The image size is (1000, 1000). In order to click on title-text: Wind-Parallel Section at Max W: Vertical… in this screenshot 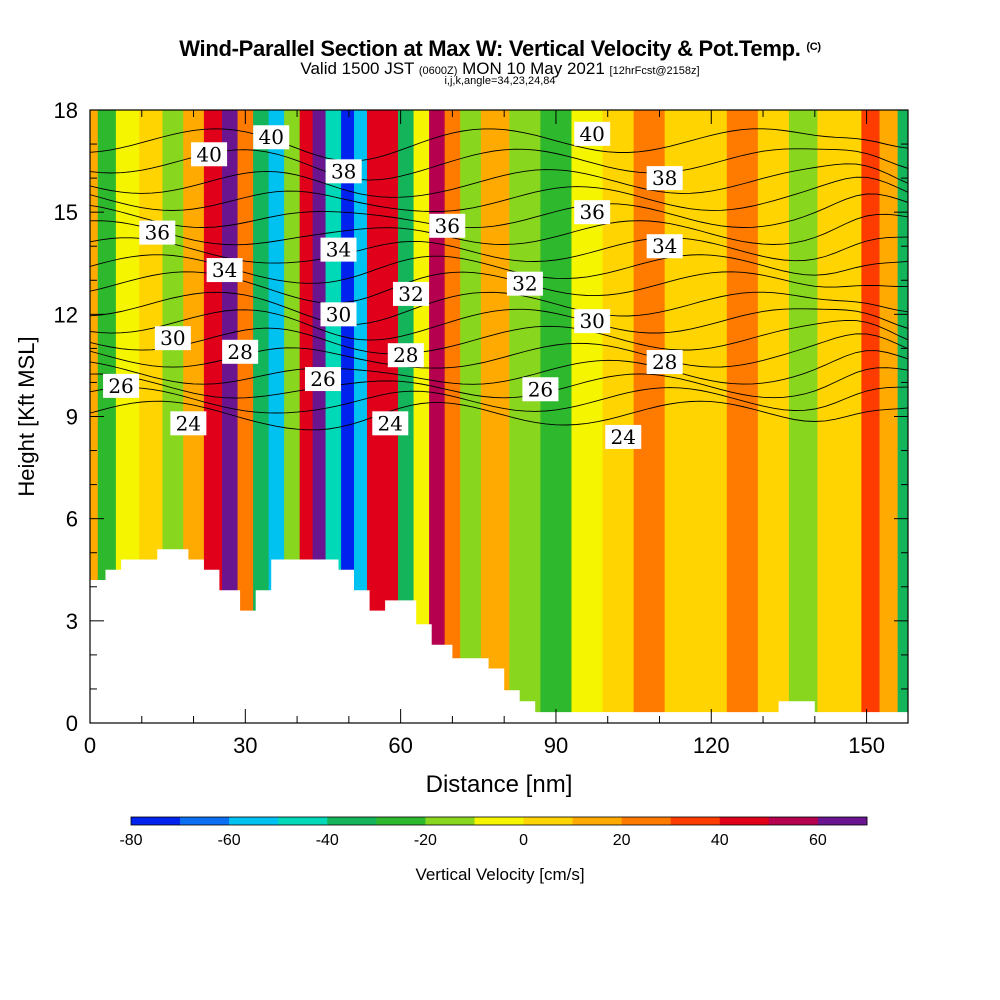, I will do `click(490, 48)`.